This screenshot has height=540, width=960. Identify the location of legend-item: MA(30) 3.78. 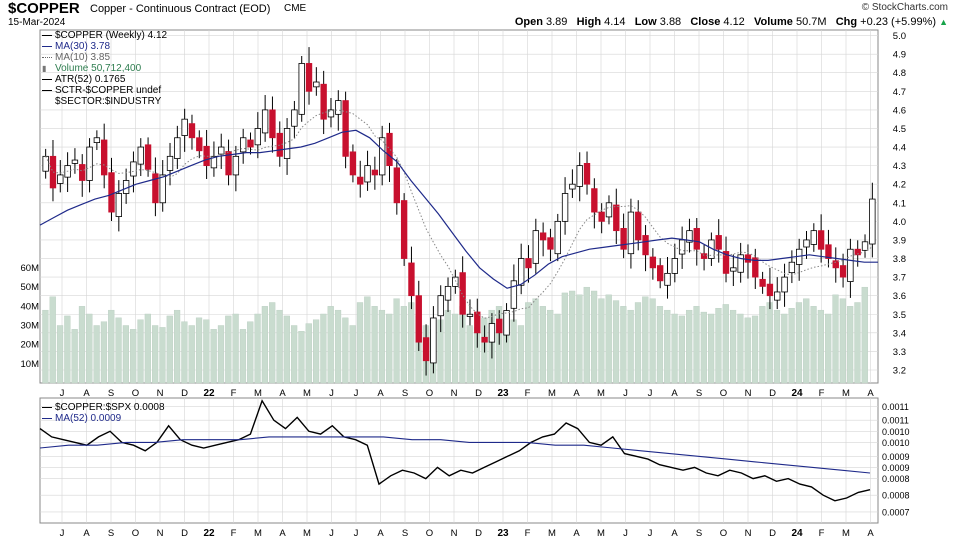
(104, 46).